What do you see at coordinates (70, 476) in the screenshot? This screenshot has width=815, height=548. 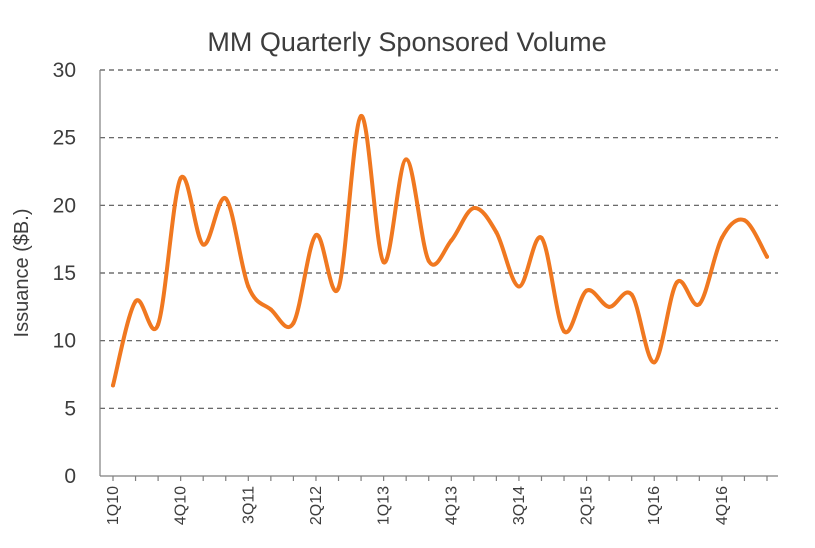 I see `y-tick-label: 0` at bounding box center [70, 476].